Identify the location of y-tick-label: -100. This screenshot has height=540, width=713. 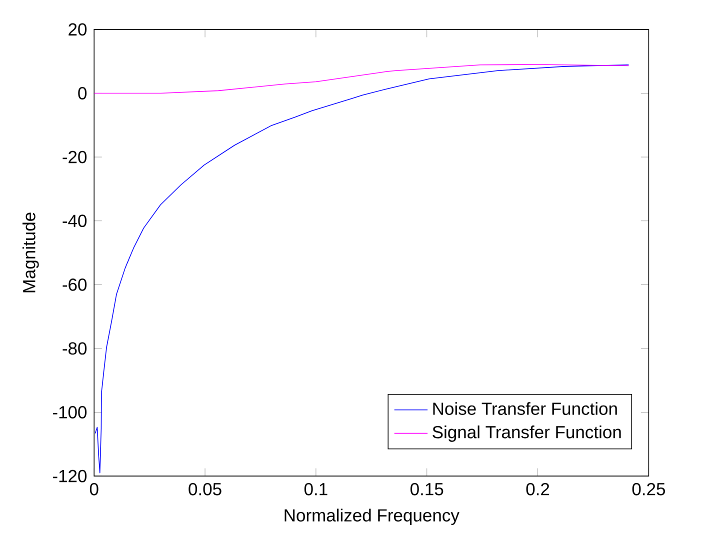
(69, 412).